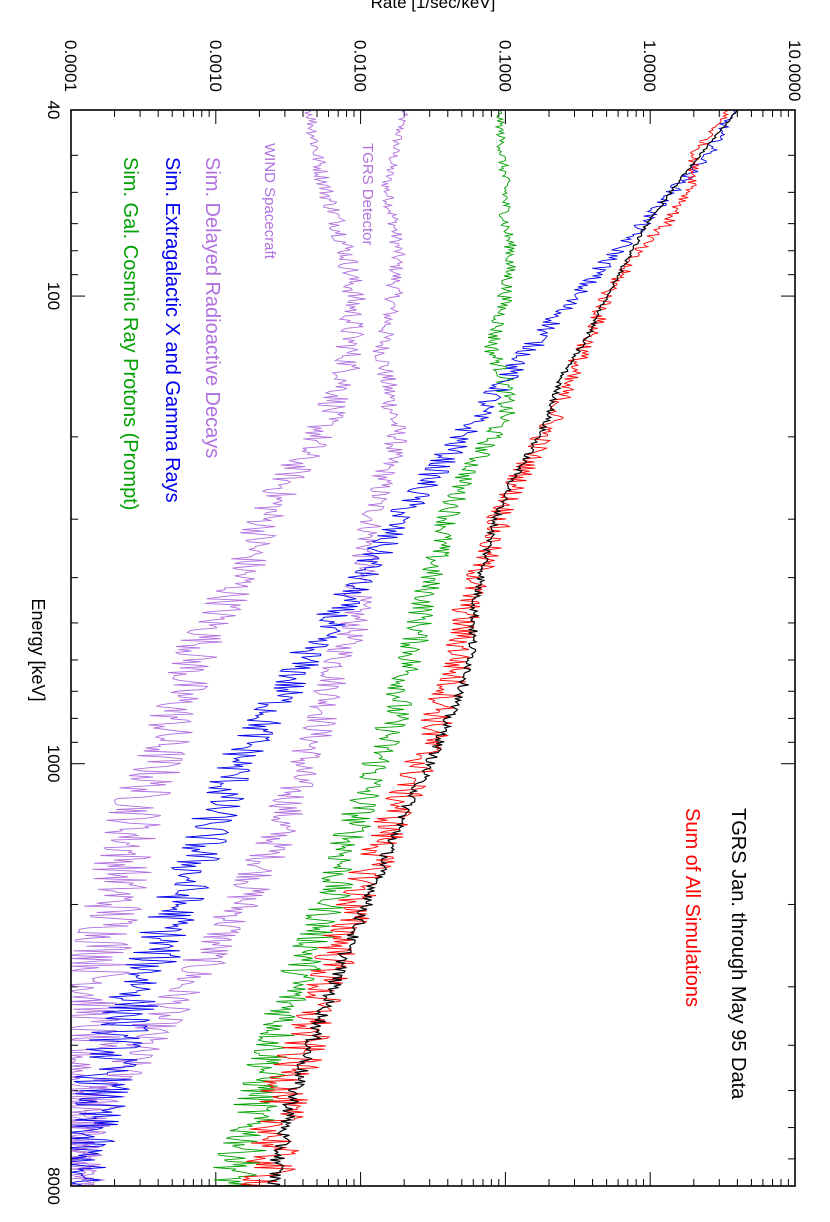 The width and height of the screenshot is (830, 1222). I want to click on y-axis-label: Rate [1/sec/keV], so click(433, 6).